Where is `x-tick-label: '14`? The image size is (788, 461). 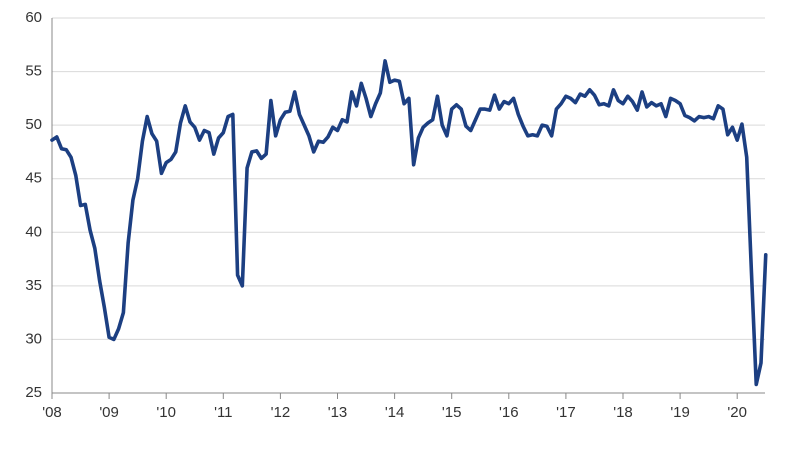 x-tick-label: '14 is located at coordinates (395, 412).